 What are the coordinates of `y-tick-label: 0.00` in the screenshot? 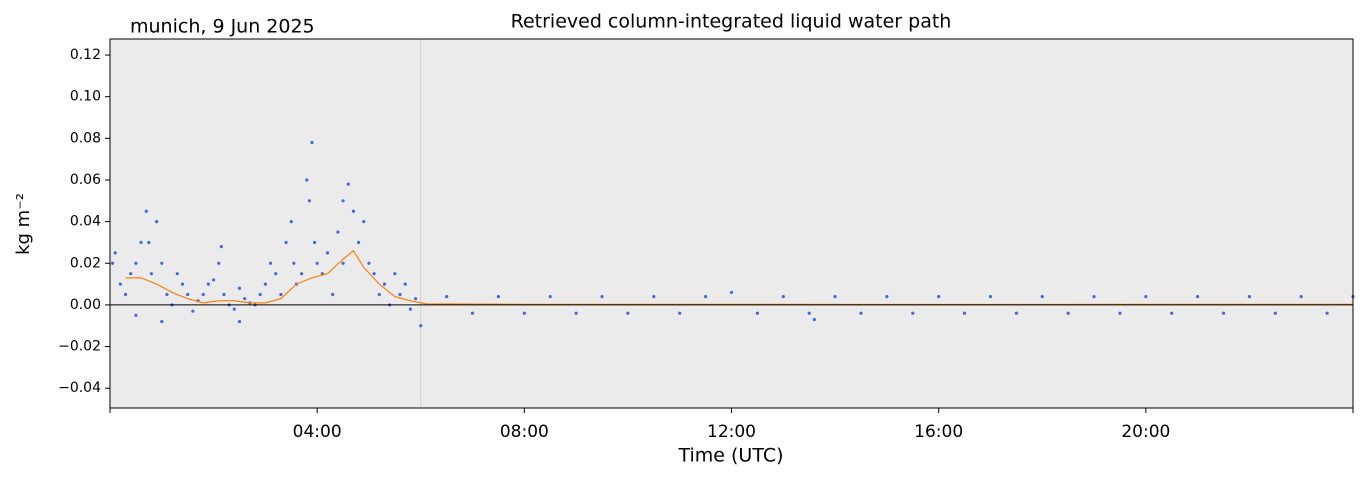 It's located at (85, 305).